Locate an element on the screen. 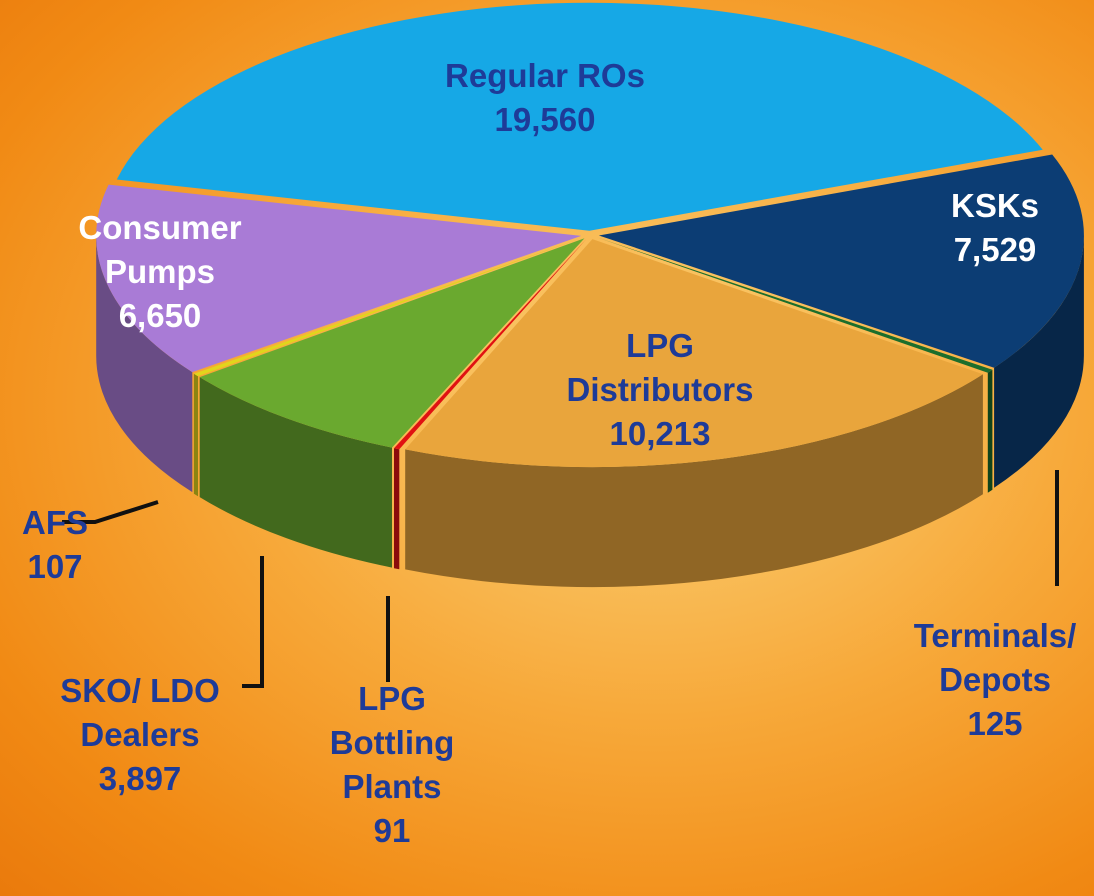 This screenshot has height=896, width=1094. category-label: Consumer Pumps is located at coordinates (160, 249).